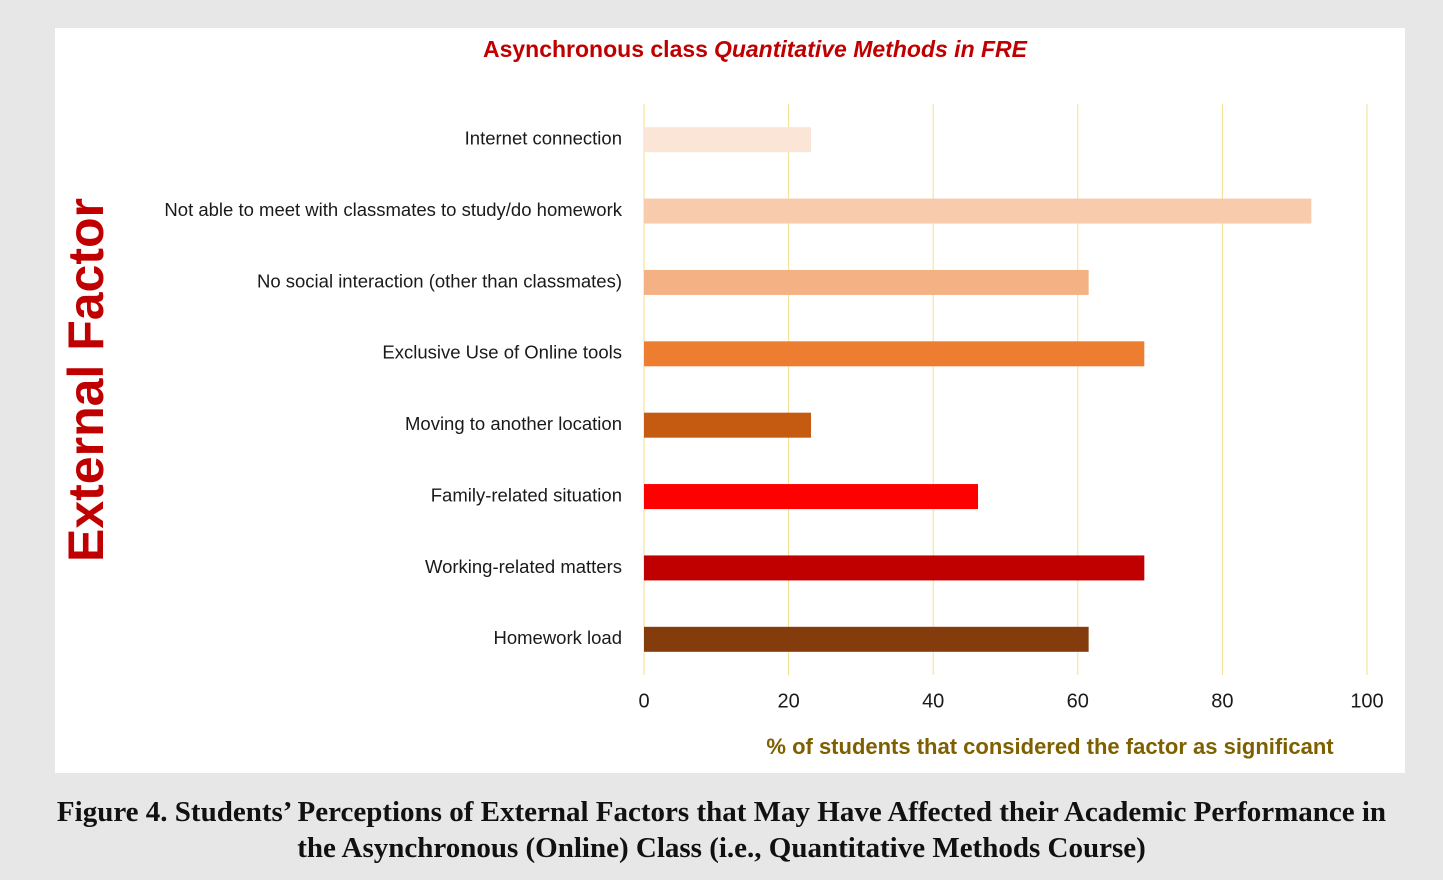 The height and width of the screenshot is (880, 1443). I want to click on y-tick-label: Internet connection, so click(543, 138).